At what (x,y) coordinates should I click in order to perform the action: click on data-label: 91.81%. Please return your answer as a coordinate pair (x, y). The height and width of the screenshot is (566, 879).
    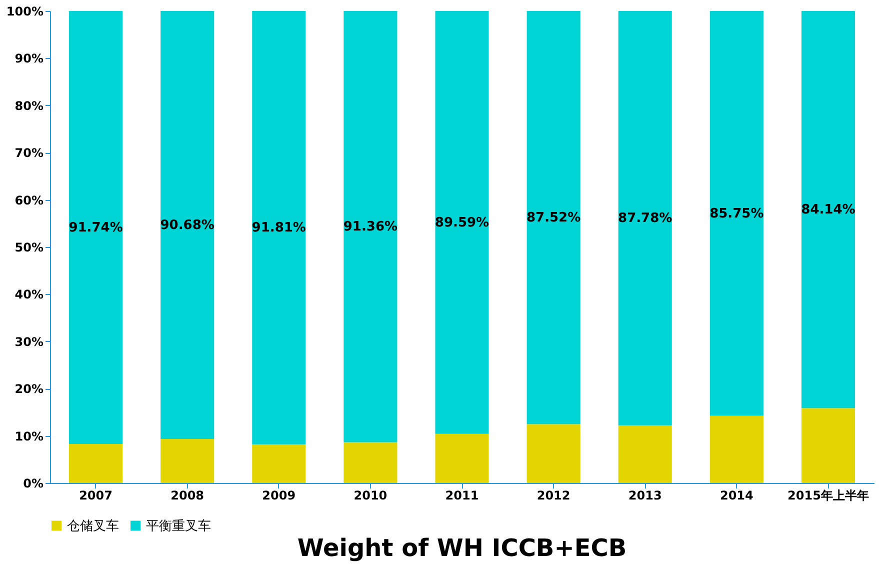
    Looking at the image, I should click on (279, 228).